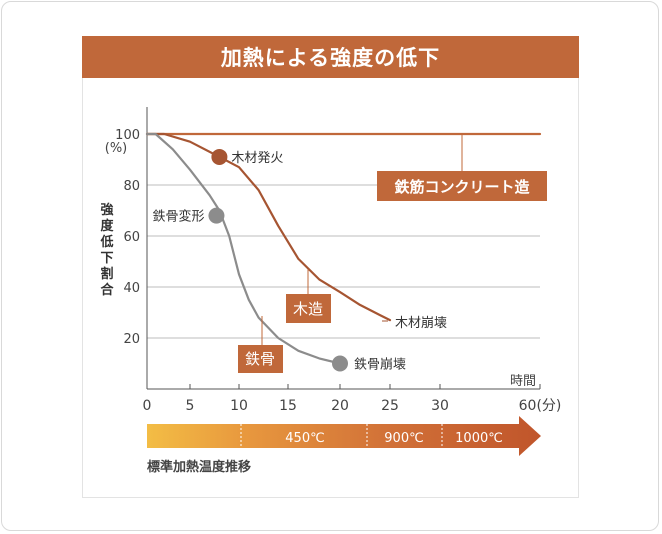 The image size is (662, 534). I want to click on wood-label: 木造, so click(308, 309).